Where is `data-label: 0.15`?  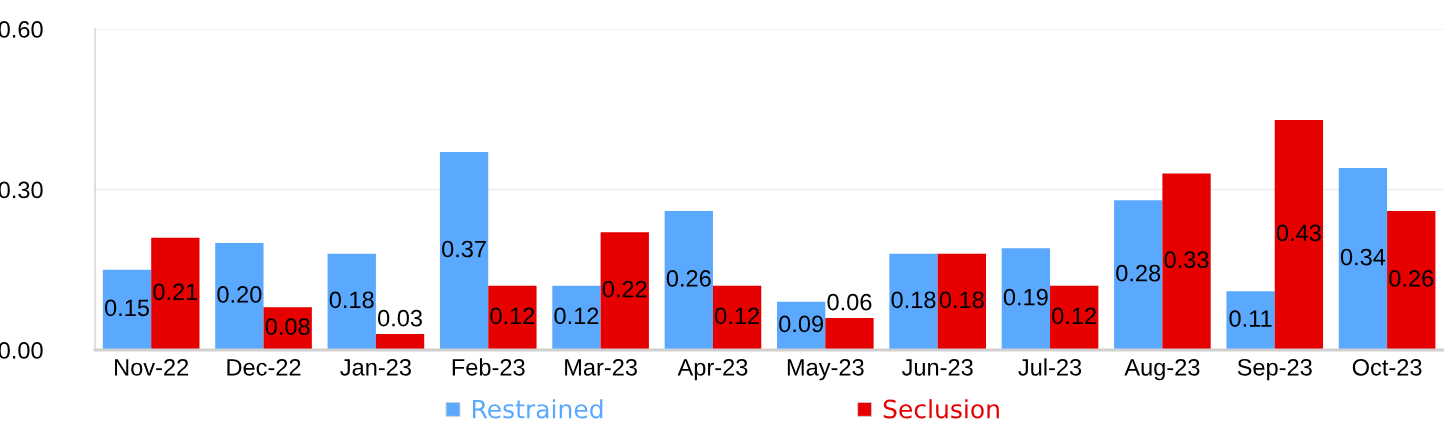 data-label: 0.15 is located at coordinates (127, 308).